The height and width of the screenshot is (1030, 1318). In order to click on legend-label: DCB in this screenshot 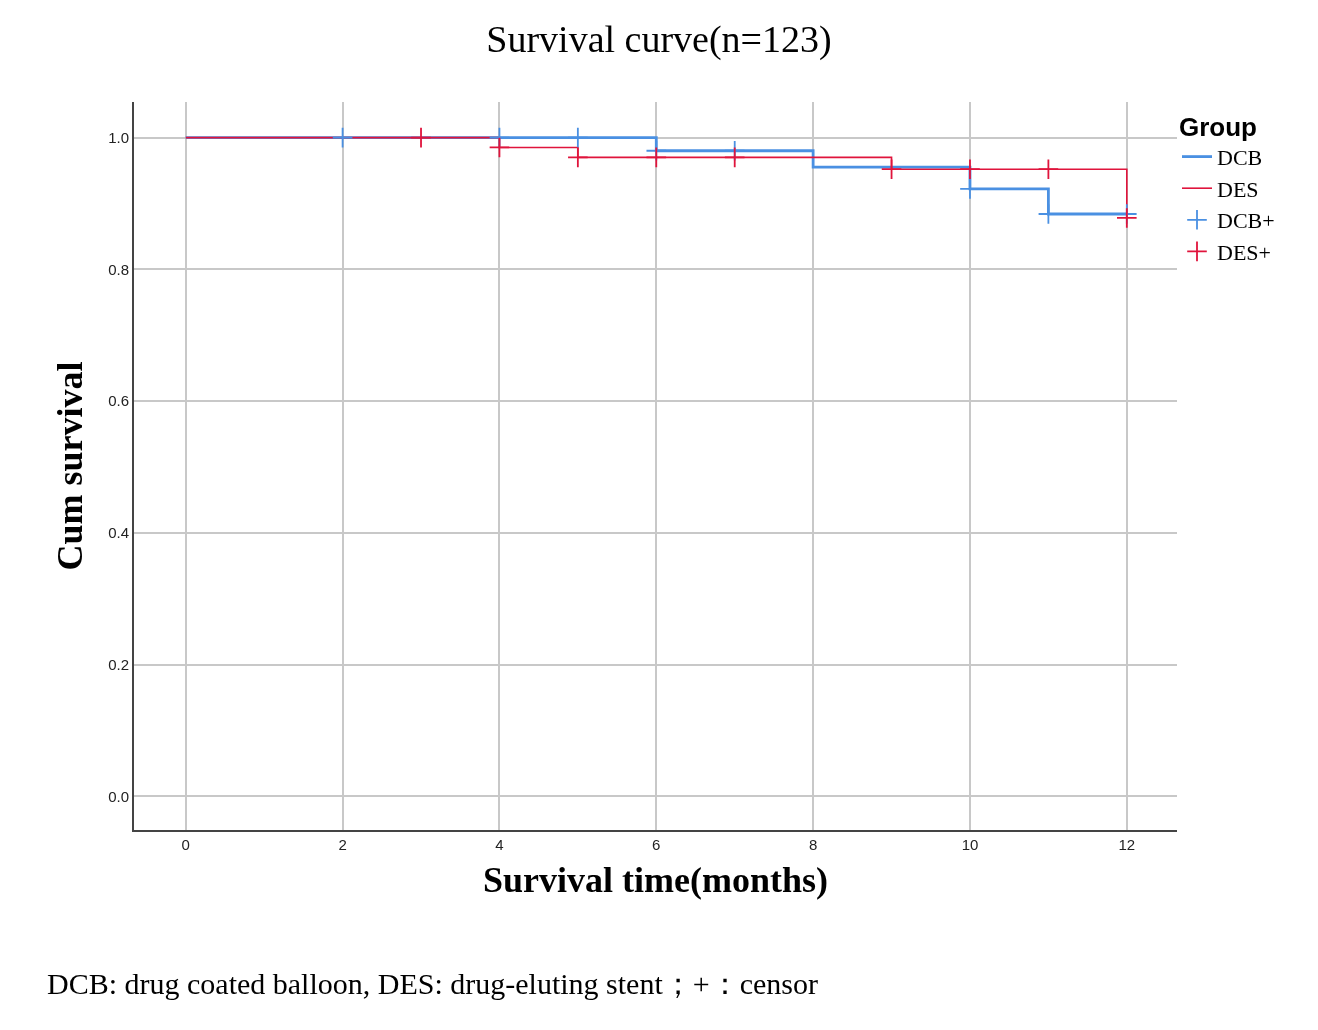, I will do `click(1240, 158)`.